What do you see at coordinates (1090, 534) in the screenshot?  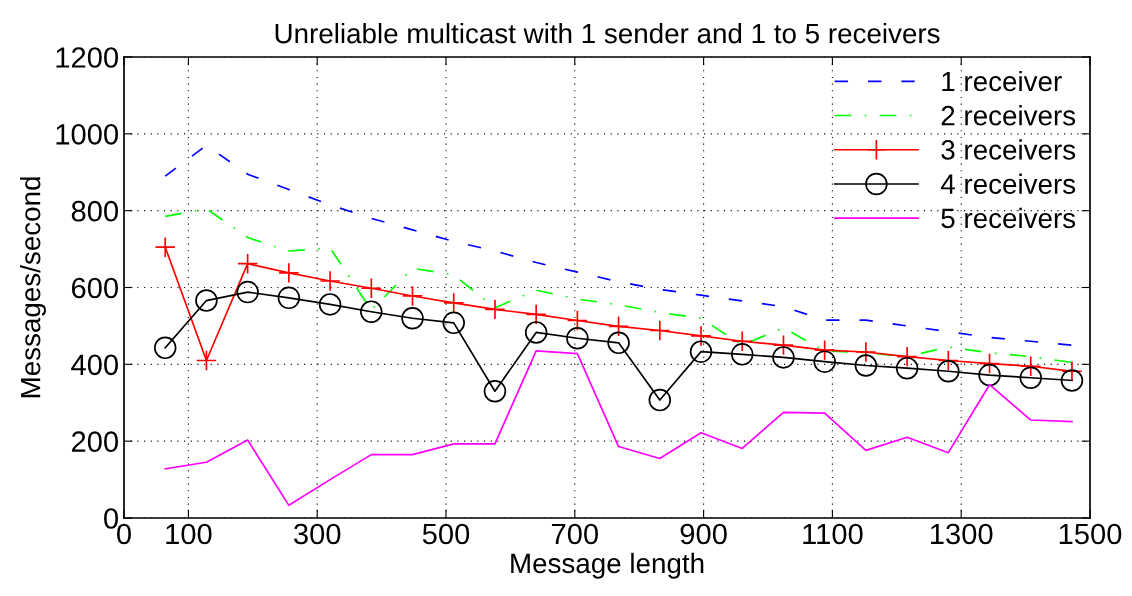 I see `x-tick-label: 1500` at bounding box center [1090, 534].